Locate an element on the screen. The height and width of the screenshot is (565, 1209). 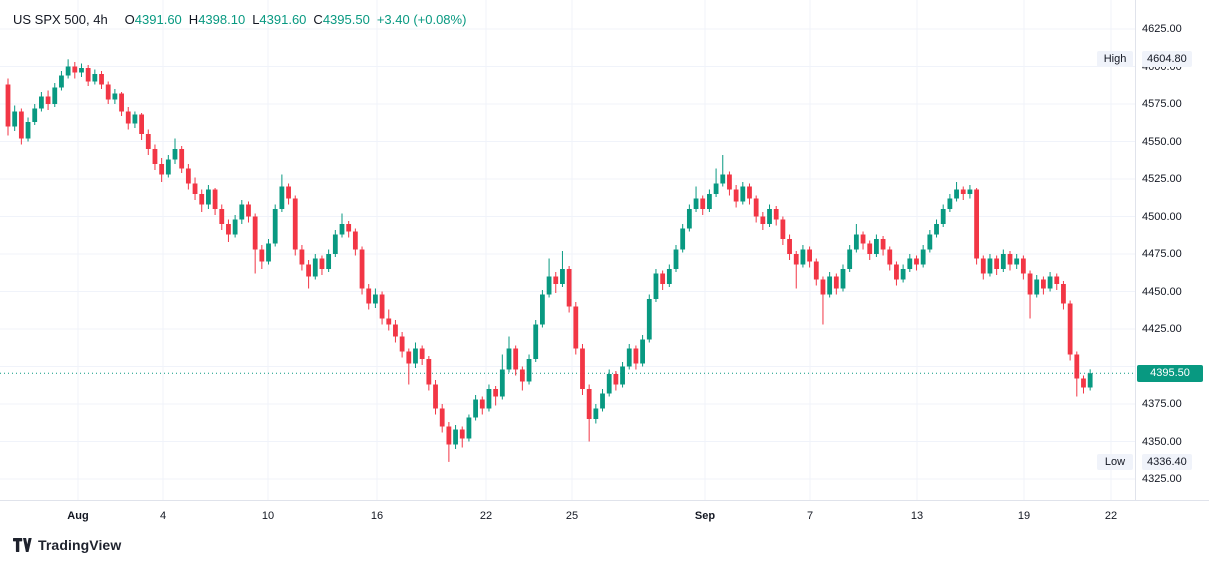
time-axis: Aug 4 10 16 22 25 Sep 7 13 19 22 is located at coordinates (604, 532).